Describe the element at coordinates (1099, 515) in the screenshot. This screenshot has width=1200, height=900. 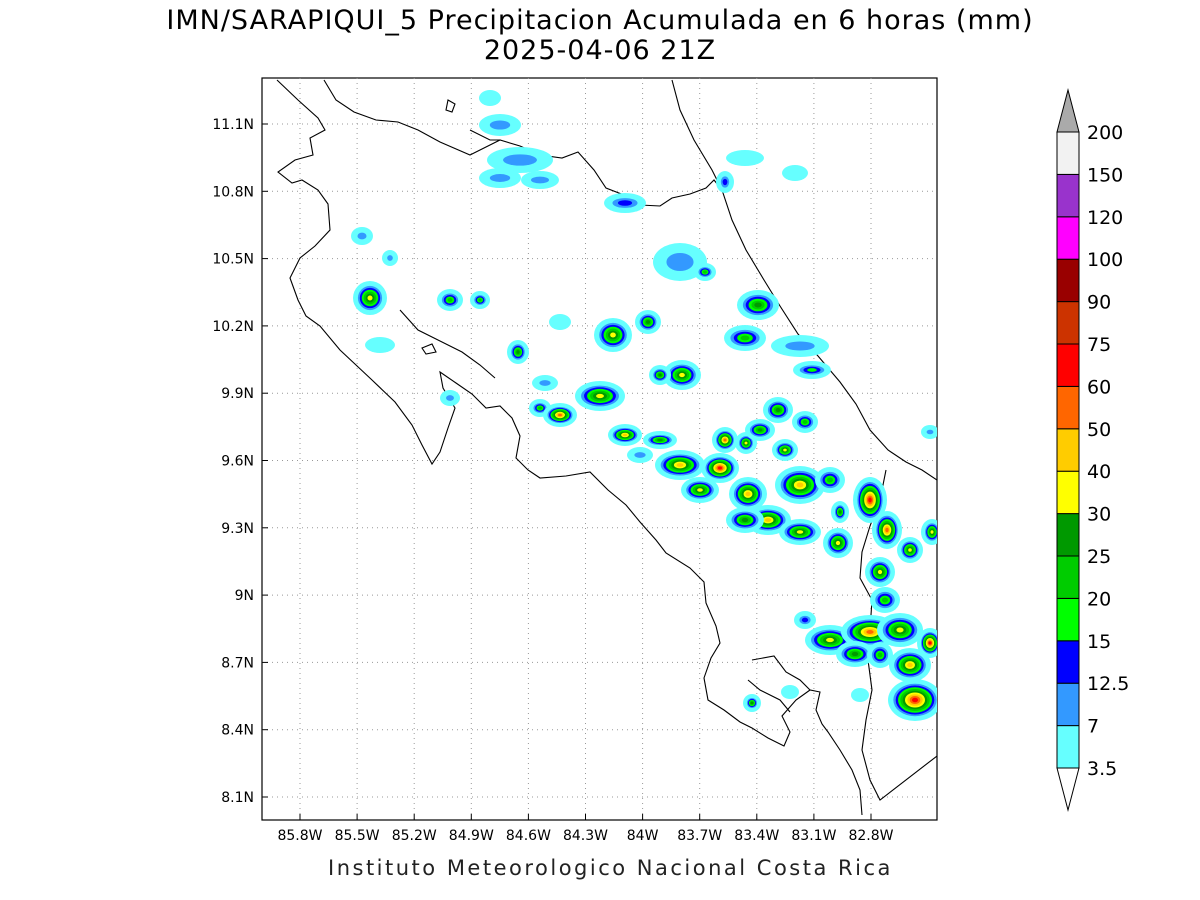
I see `colorbar-level-label: 30` at that location.